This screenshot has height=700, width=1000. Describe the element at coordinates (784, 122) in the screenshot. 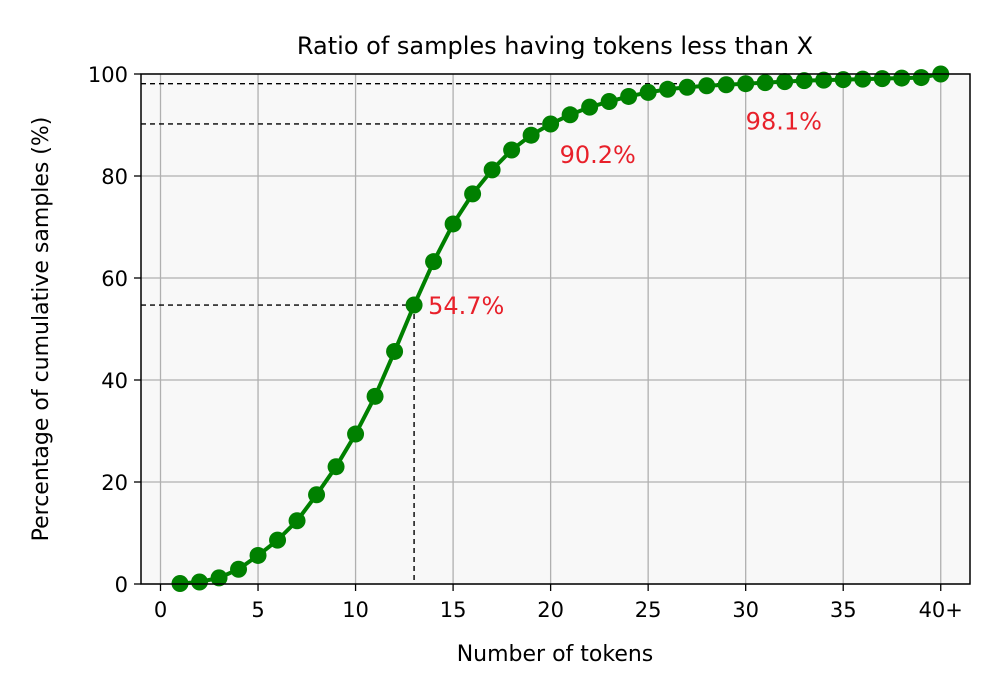

I see `annotation-label: 98.1%` at that location.